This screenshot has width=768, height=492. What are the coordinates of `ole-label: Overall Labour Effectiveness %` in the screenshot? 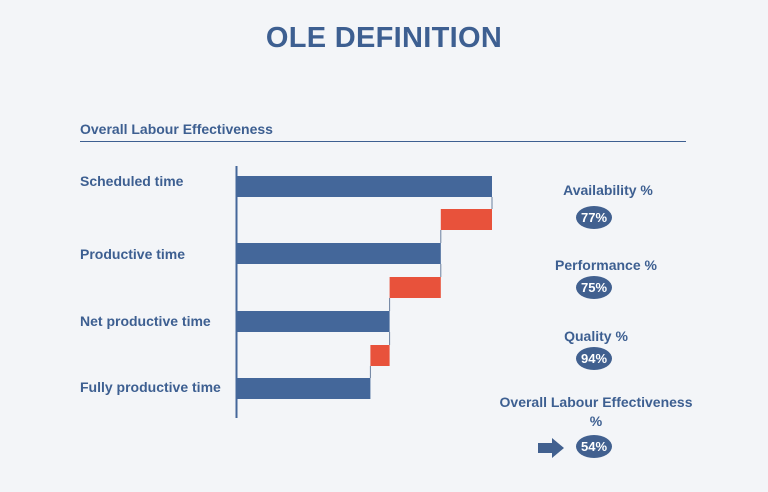 It's located at (596, 411).